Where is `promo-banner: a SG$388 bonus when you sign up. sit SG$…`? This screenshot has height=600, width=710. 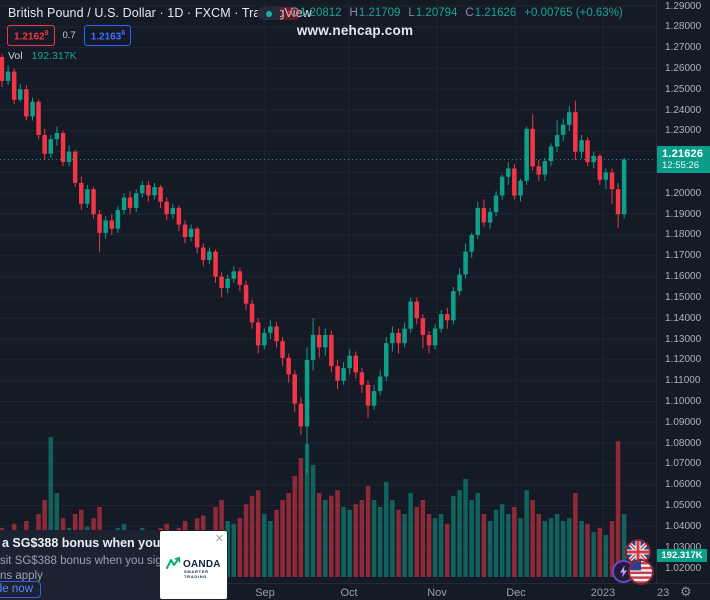
promo-banner: a SG$388 bonus when you sign up. sit SG$… is located at coordinates (114, 565).